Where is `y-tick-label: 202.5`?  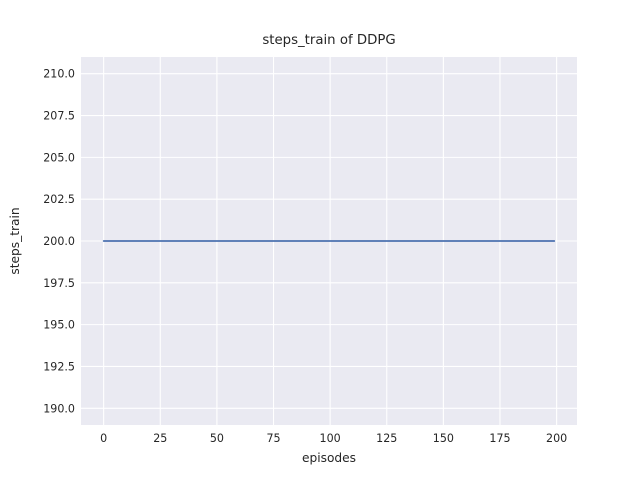 y-tick-label: 202.5 is located at coordinates (59, 199).